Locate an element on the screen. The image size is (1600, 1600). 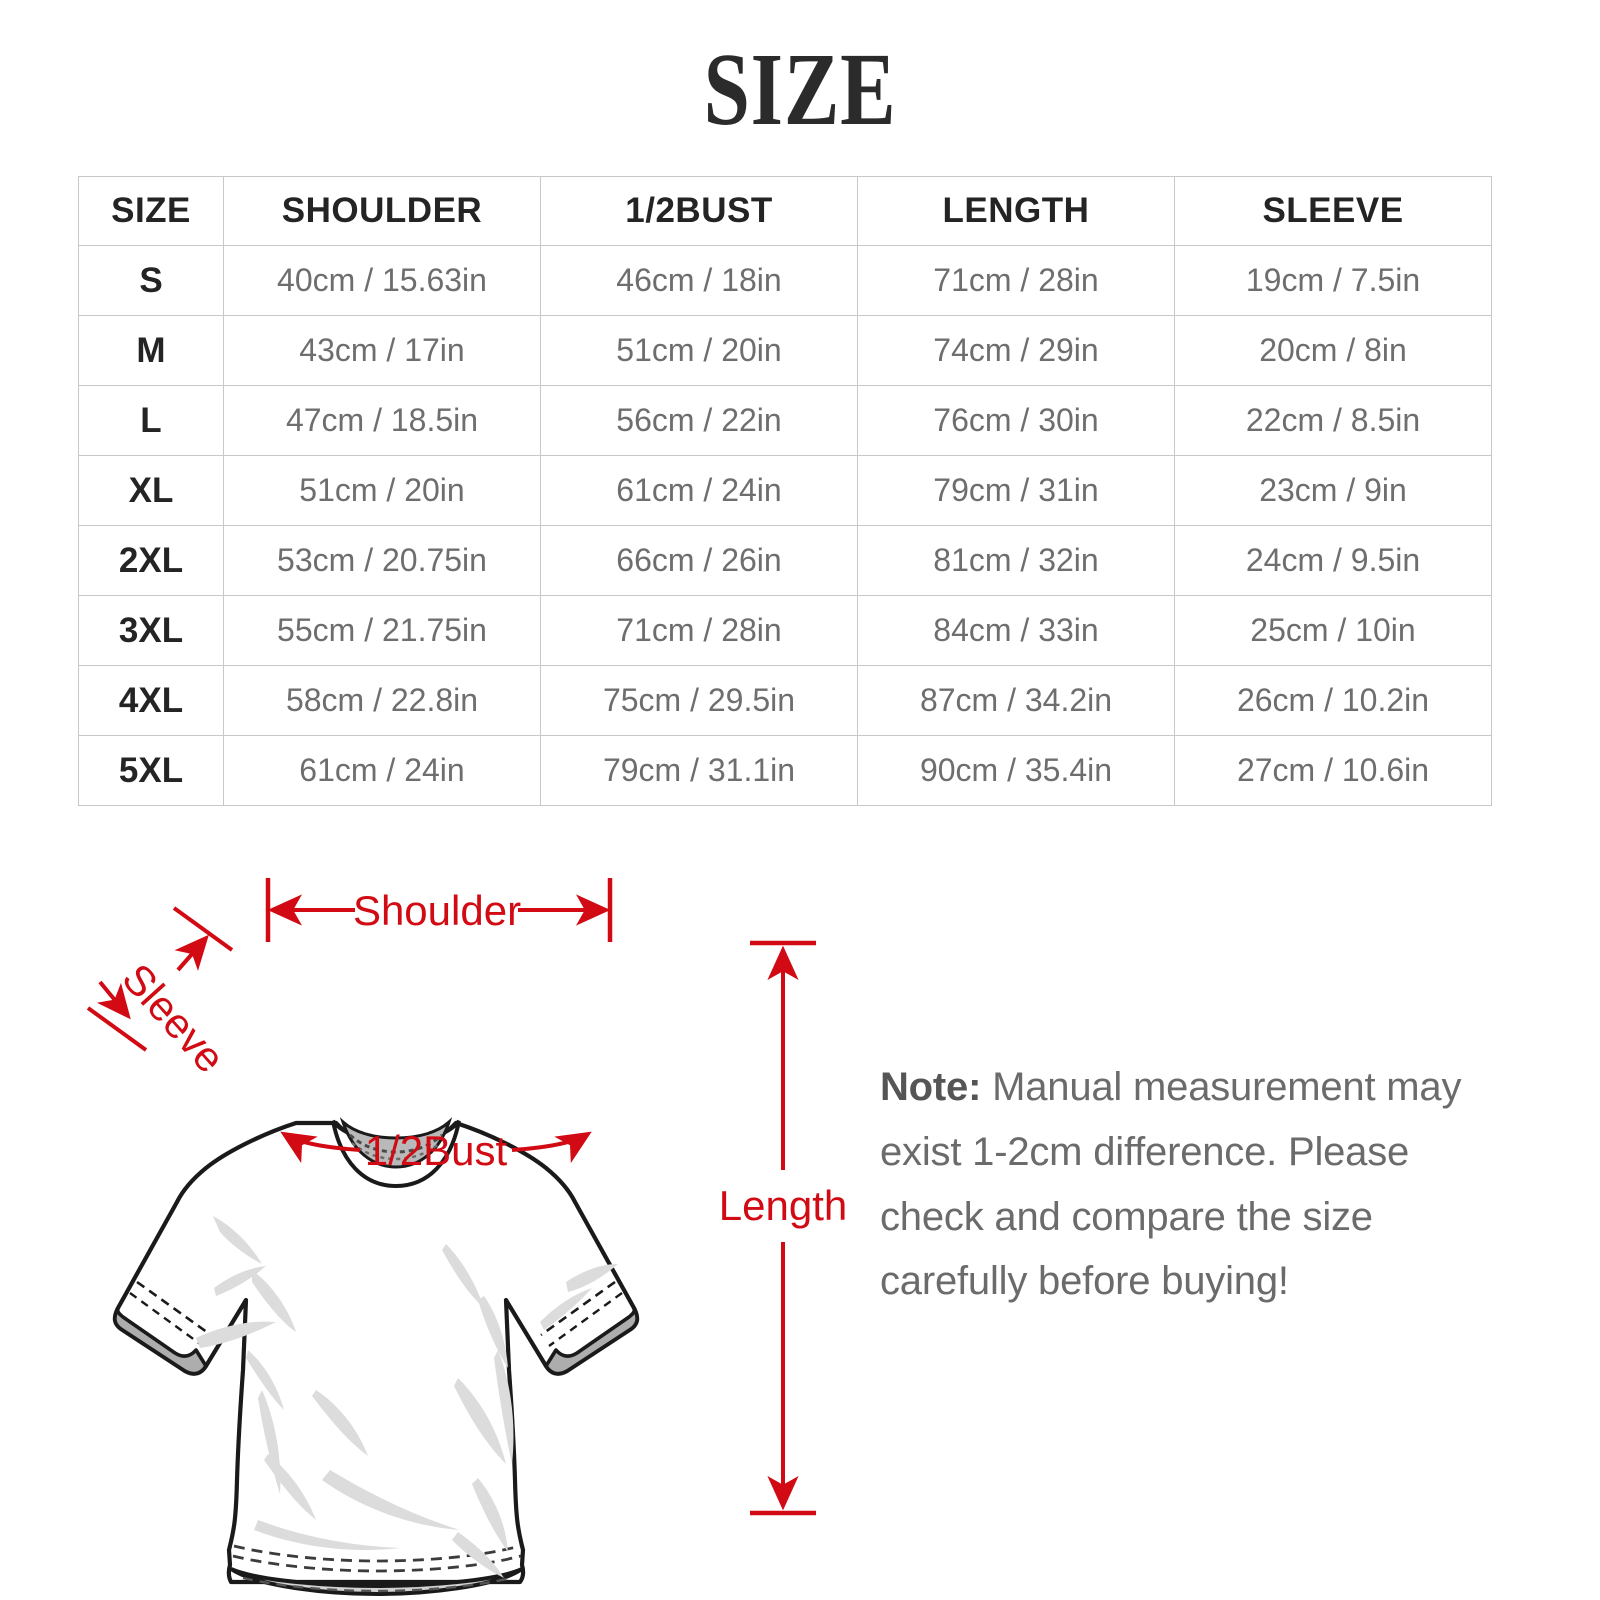
cell-bust: 61cm / 24in is located at coordinates (699, 490).